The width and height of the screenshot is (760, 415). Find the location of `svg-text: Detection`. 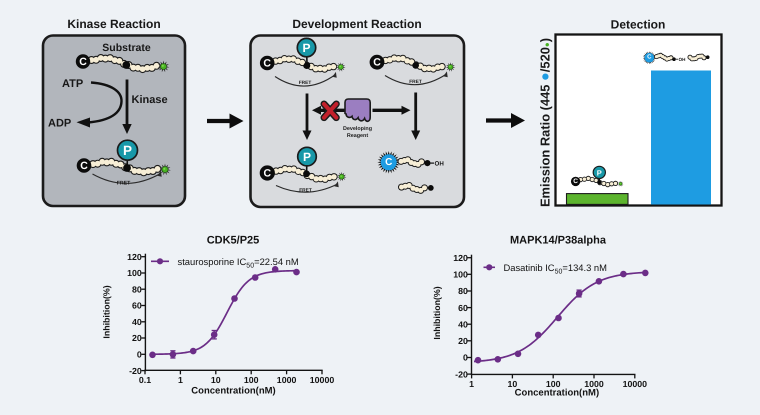

svg-text: Detection is located at coordinates (638, 25).